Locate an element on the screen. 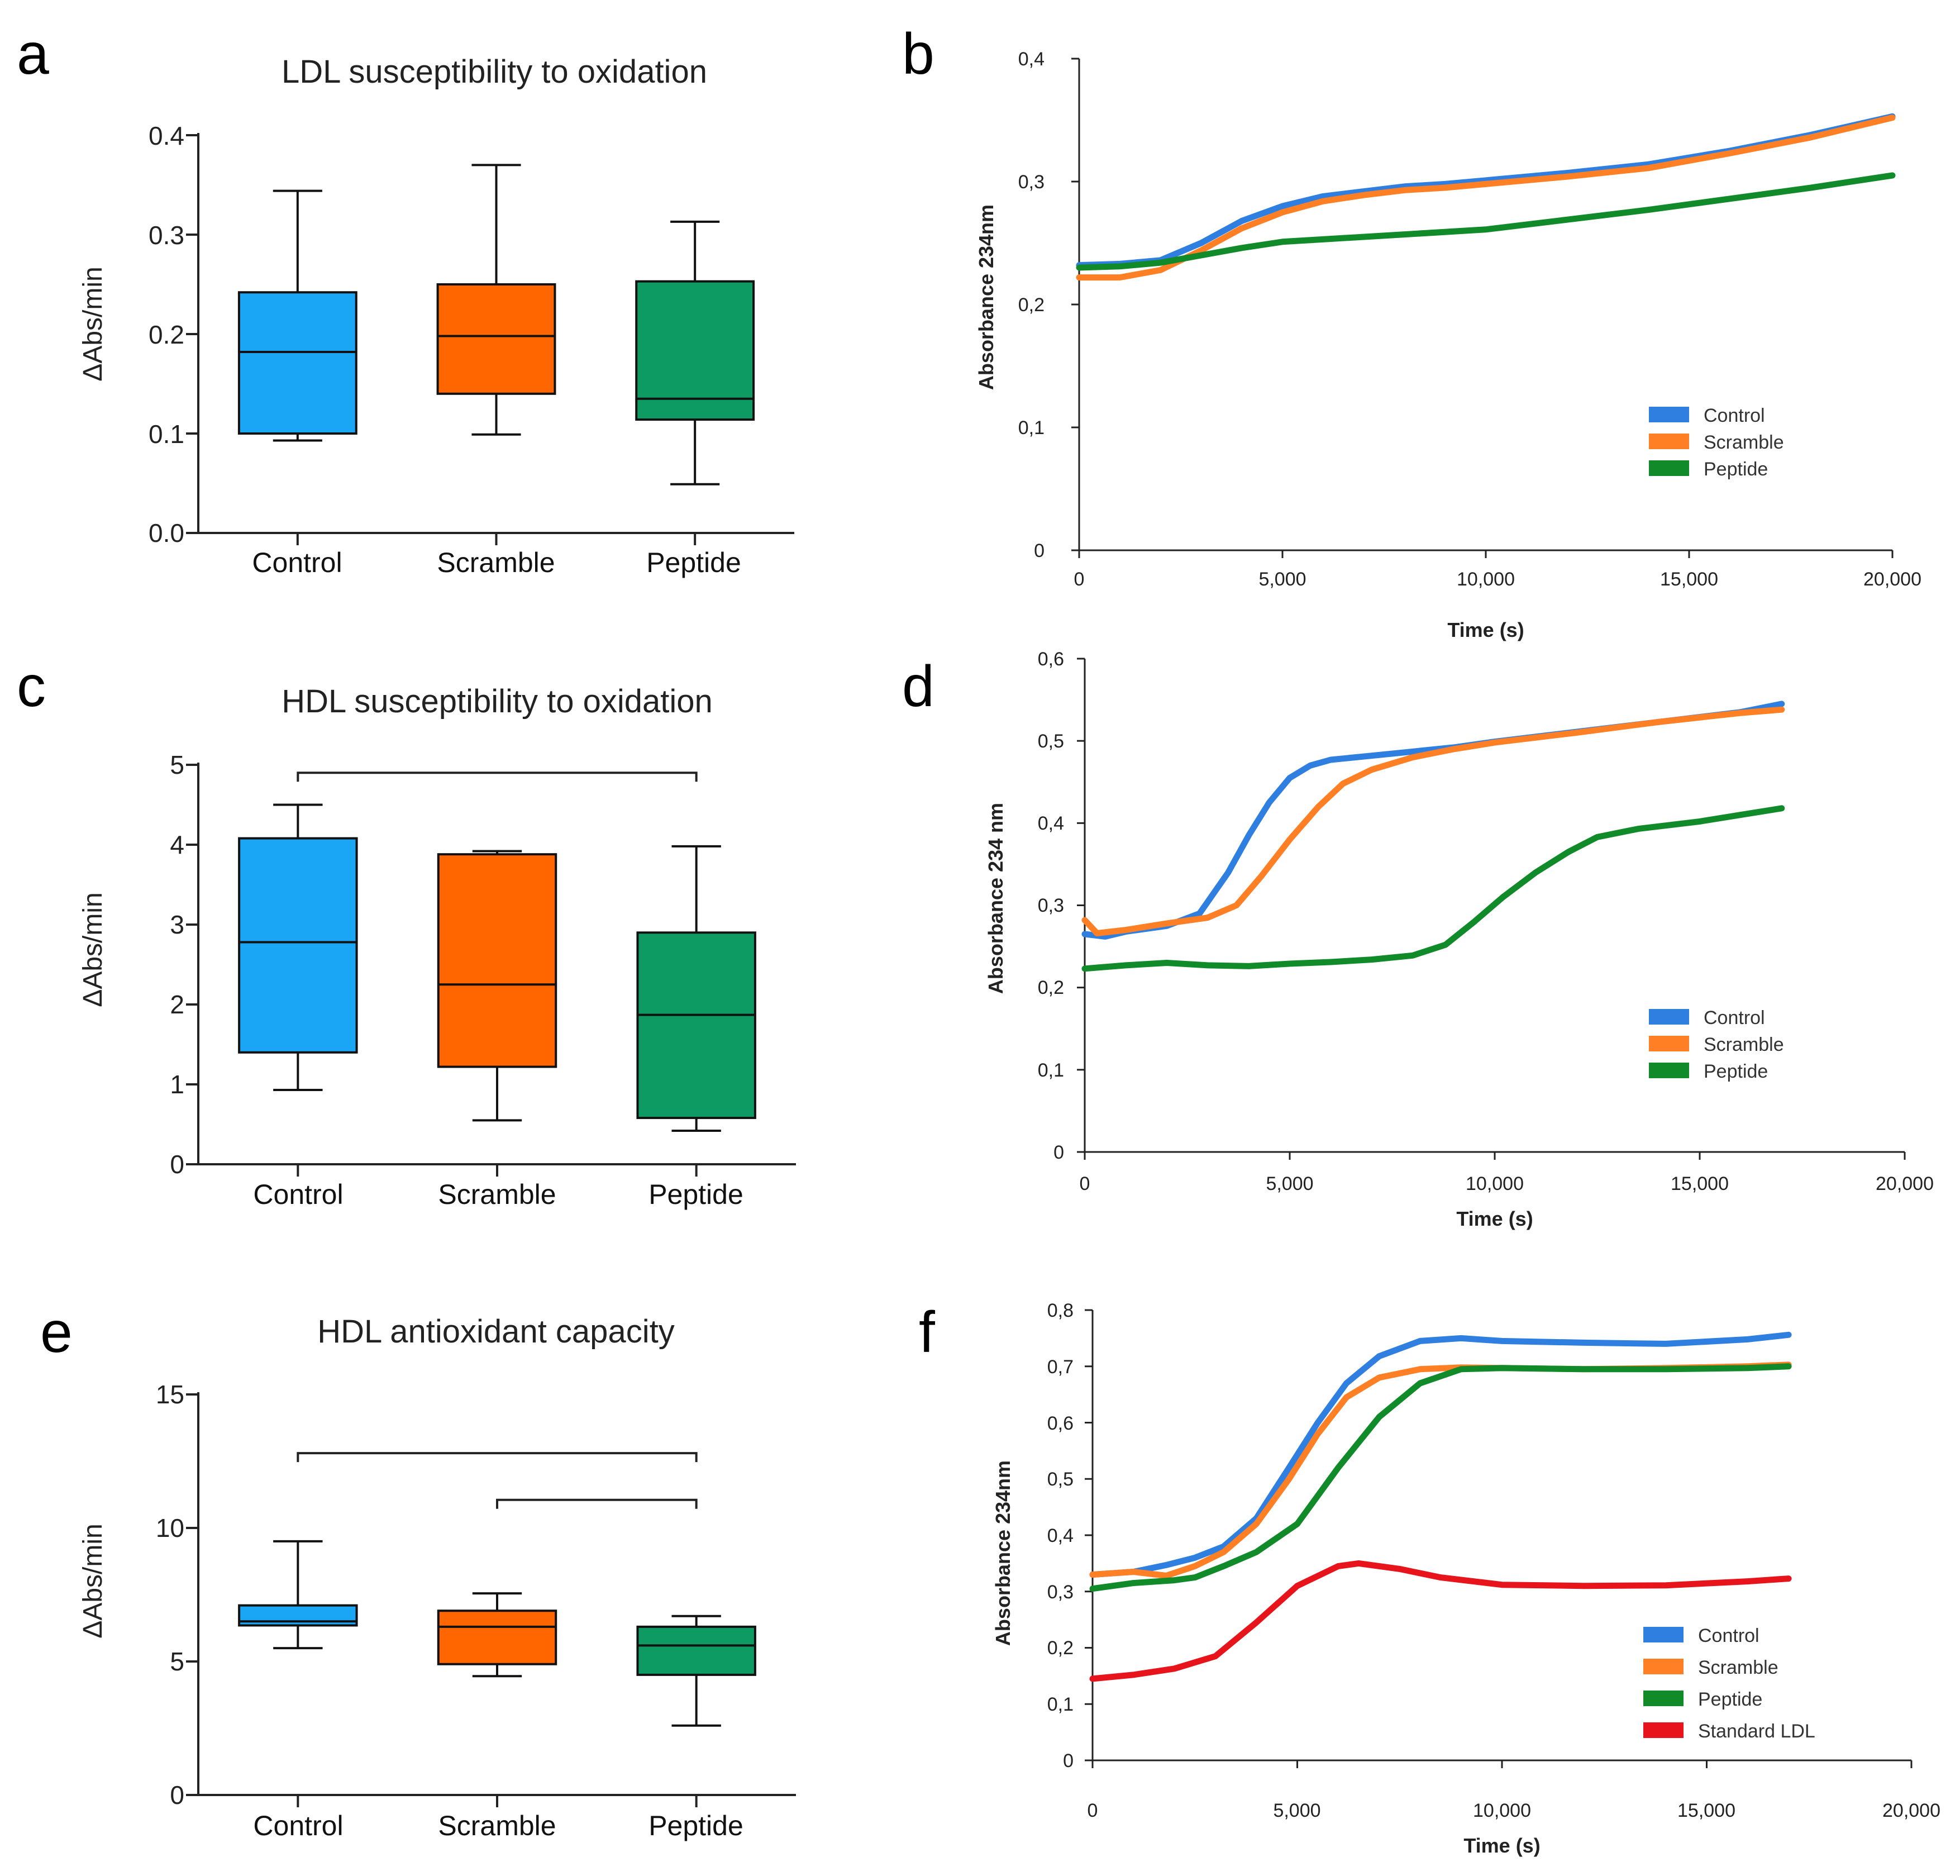  panel-c-category-peptide: Peptide is located at coordinates (695, 1194).